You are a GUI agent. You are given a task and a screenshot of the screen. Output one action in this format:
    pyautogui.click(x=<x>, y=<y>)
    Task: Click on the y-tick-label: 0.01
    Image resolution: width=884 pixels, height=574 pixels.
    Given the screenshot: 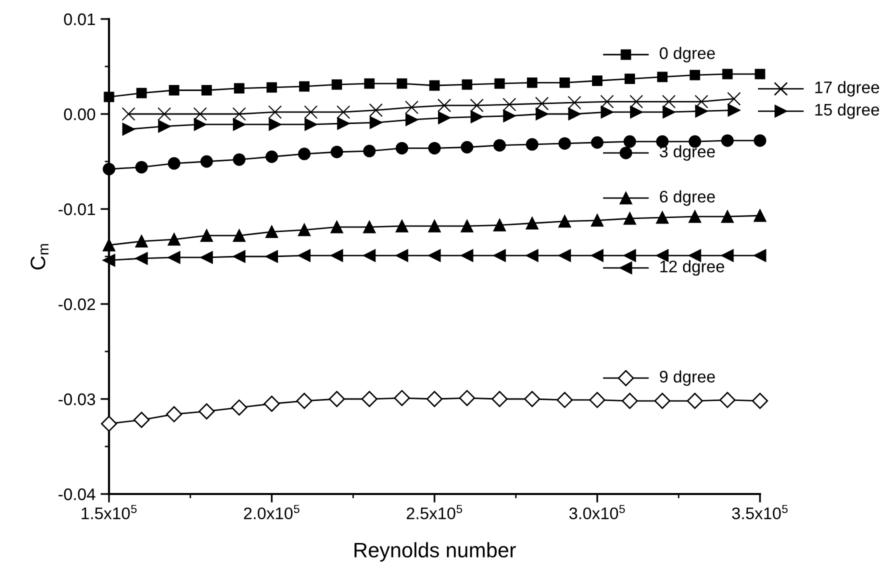 What is the action you would take?
    pyautogui.click(x=79, y=19)
    